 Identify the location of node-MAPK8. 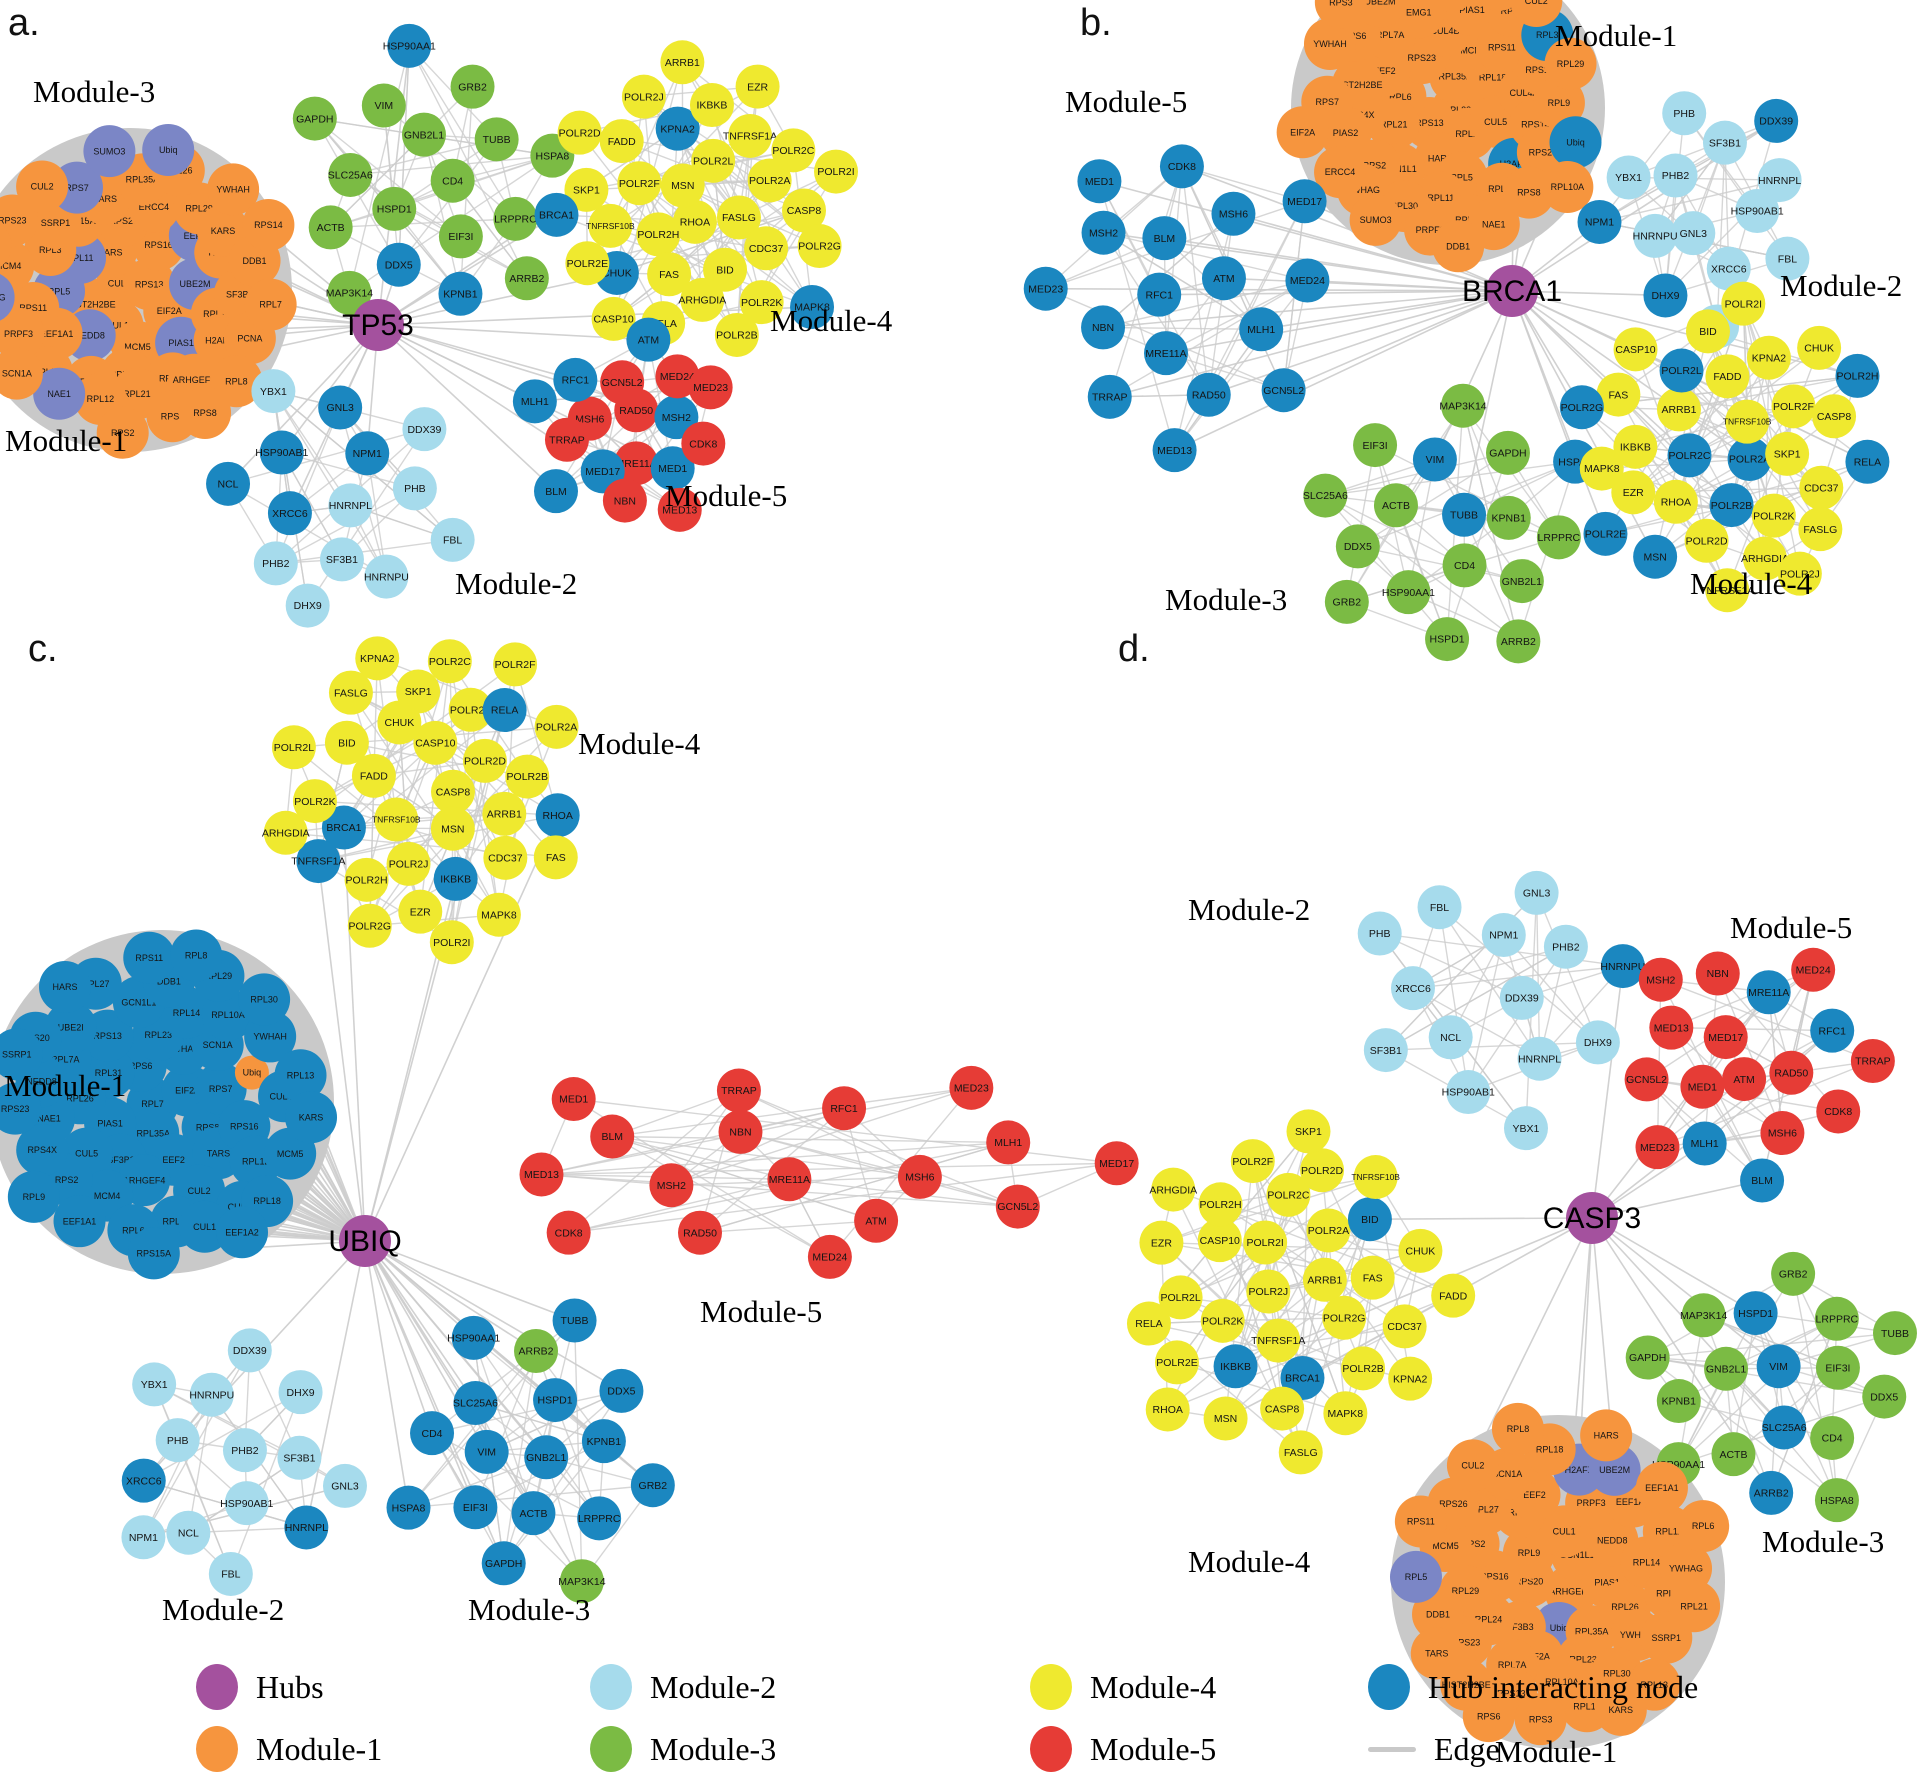
(1601, 468).